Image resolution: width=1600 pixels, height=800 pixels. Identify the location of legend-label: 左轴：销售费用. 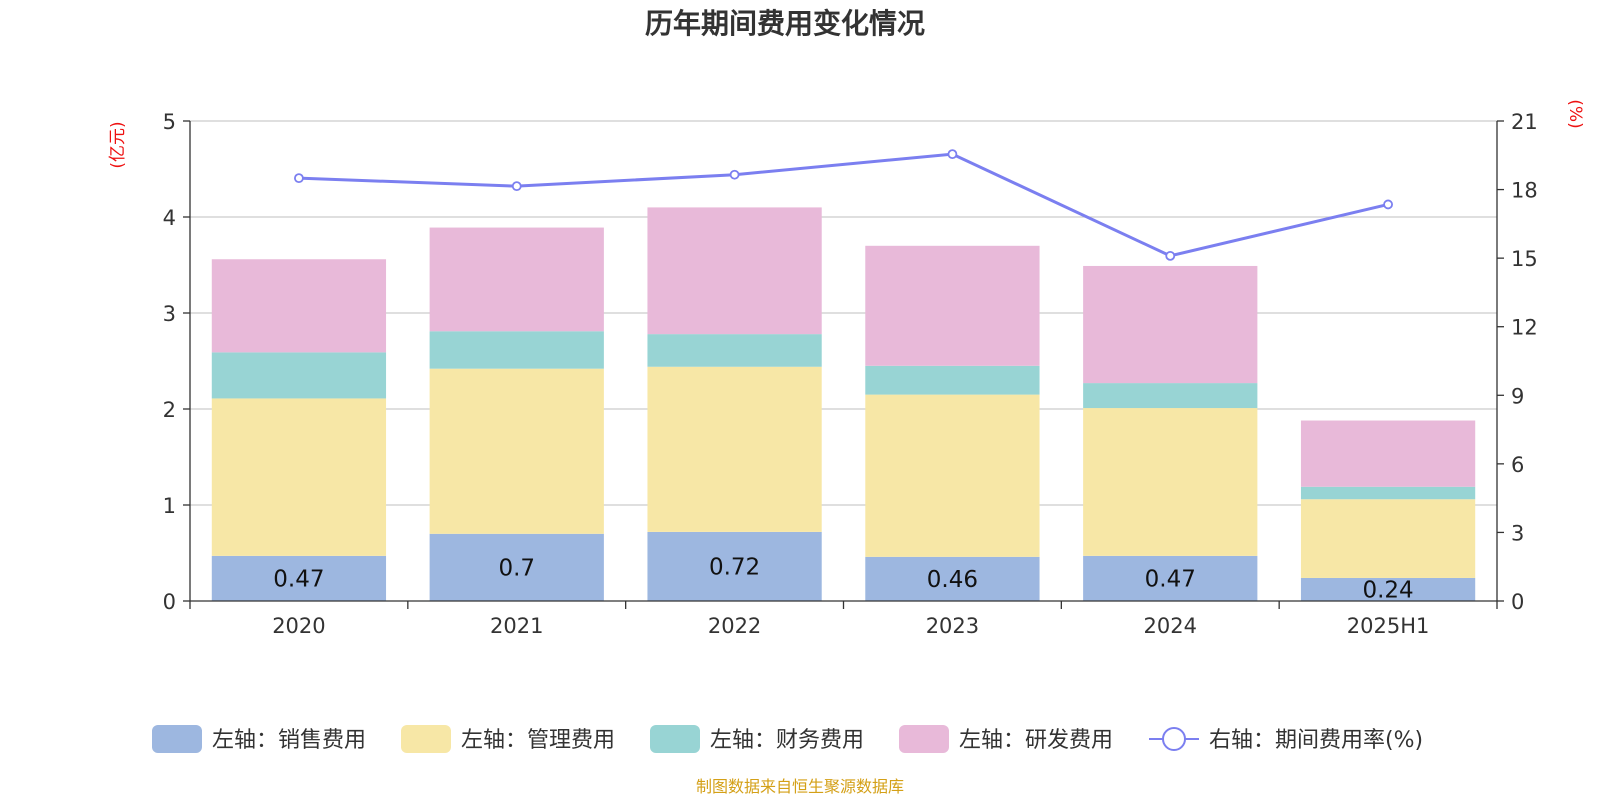
(289, 740).